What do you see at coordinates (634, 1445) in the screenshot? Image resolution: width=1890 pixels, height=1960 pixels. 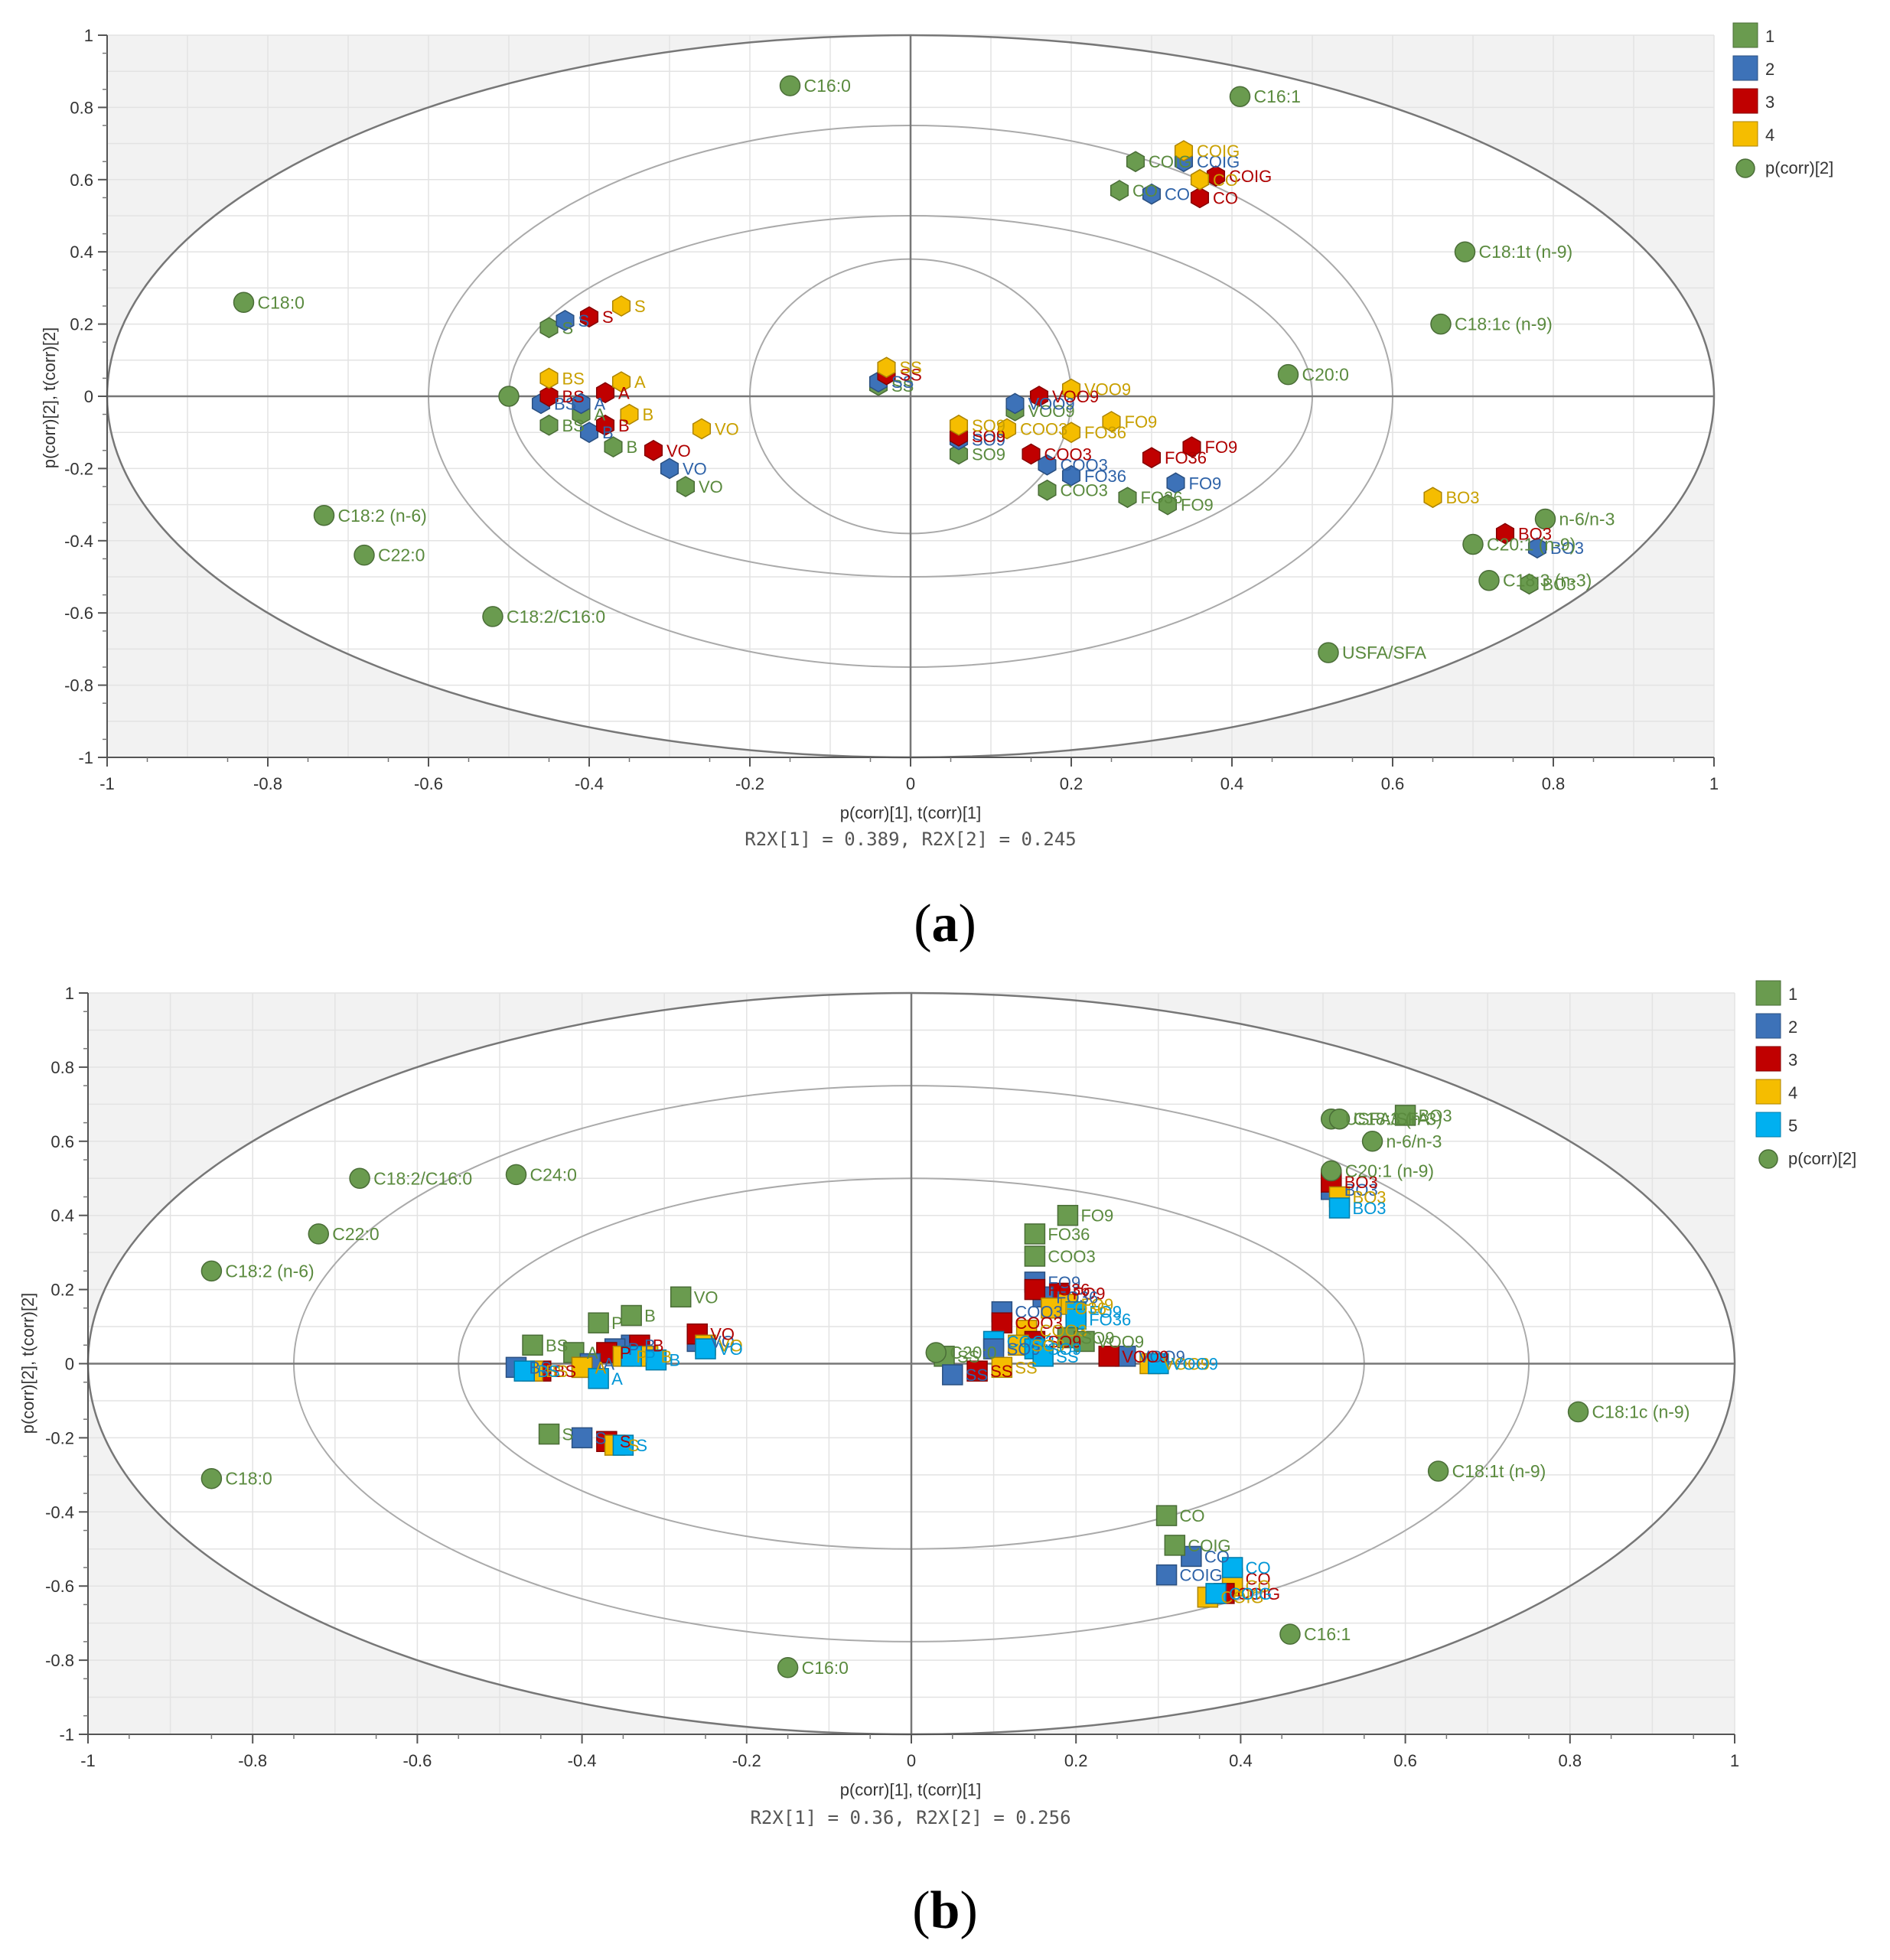 I see `sample-label: S` at bounding box center [634, 1445].